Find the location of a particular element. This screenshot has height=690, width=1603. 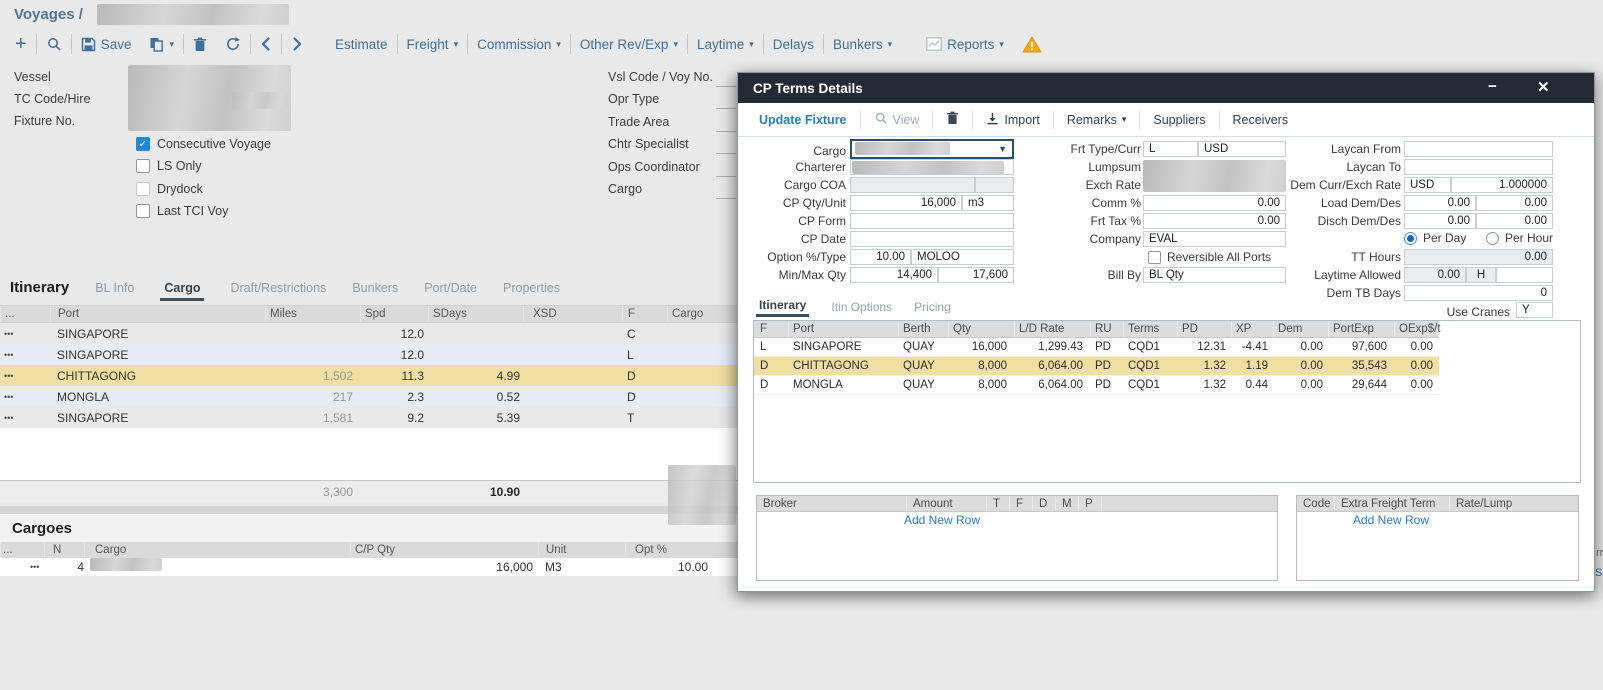

frt-tax-pct-input: 0.00 is located at coordinates (1214, 221).